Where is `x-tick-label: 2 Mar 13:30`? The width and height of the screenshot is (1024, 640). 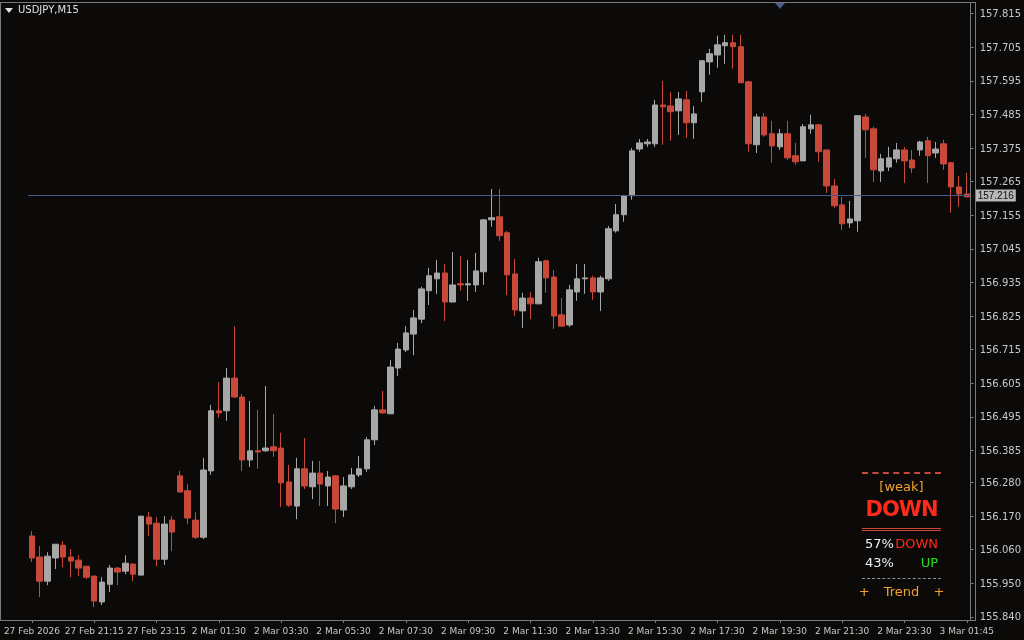 x-tick-label: 2 Mar 13:30 is located at coordinates (593, 630).